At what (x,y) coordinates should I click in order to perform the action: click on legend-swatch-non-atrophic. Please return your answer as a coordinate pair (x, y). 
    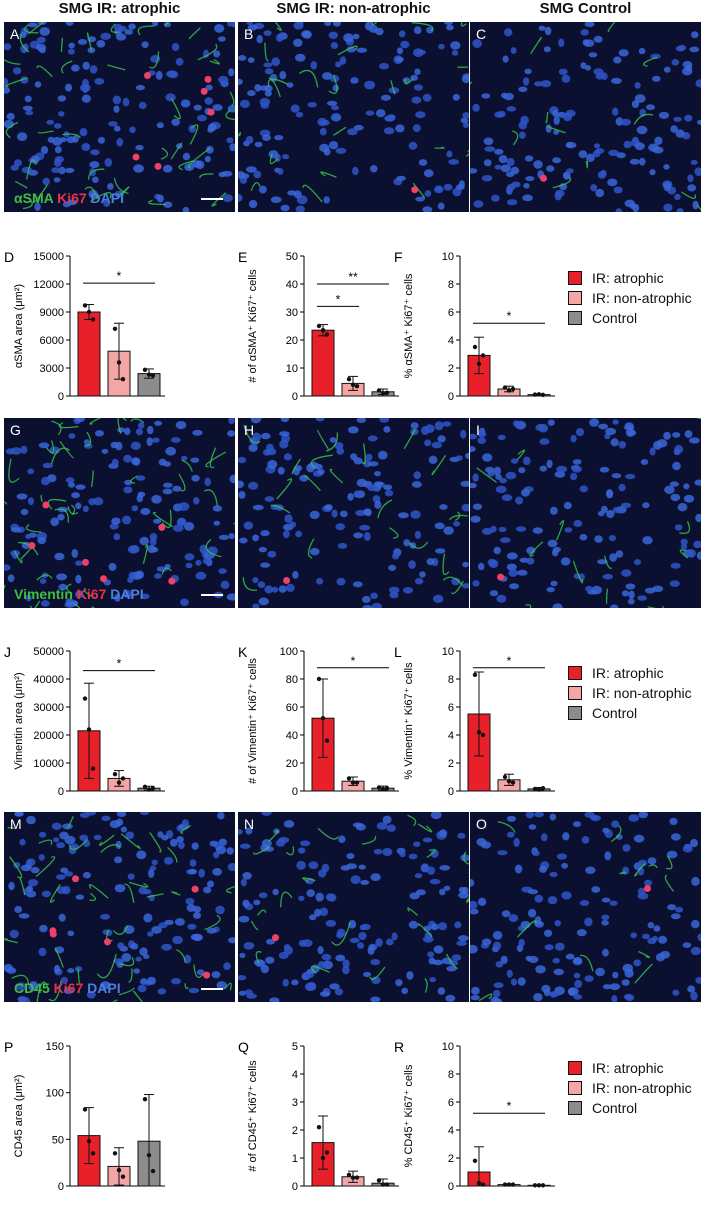
    Looking at the image, I should click on (575, 298).